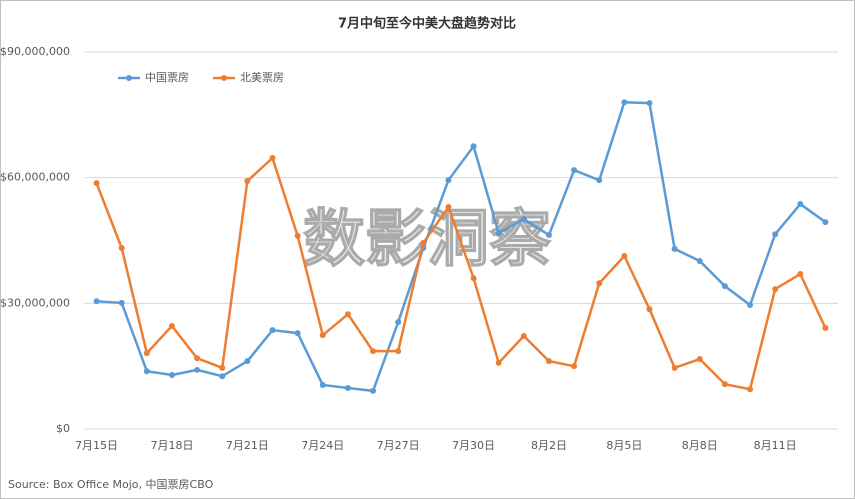  What do you see at coordinates (171, 445) in the screenshot?
I see `x-tick-label: 7月18日` at bounding box center [171, 445].